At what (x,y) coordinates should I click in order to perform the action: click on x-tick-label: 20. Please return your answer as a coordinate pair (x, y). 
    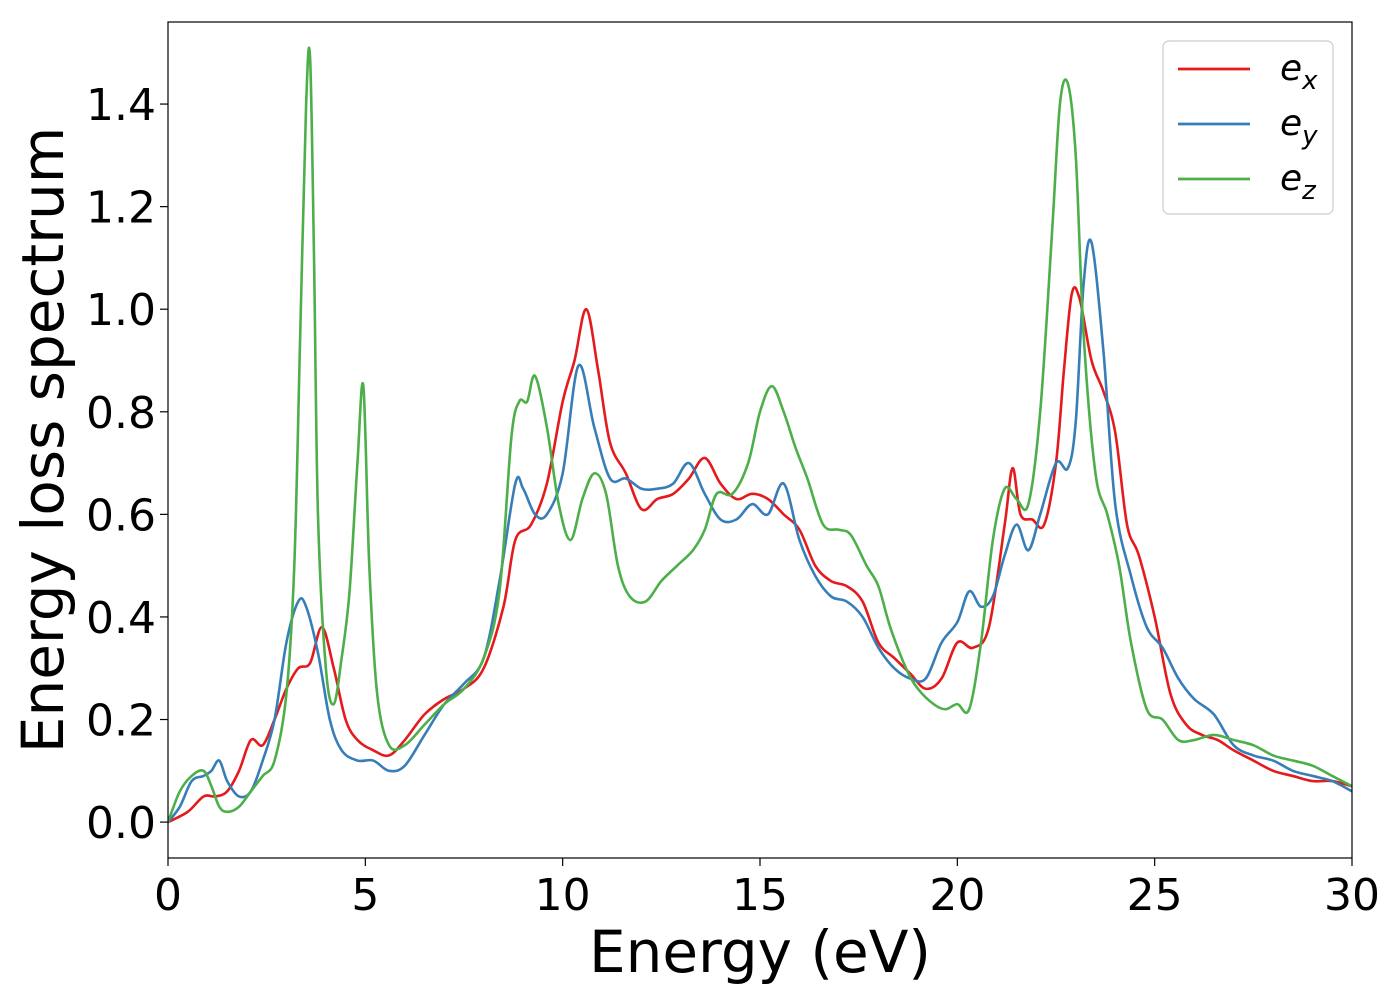
    Looking at the image, I should click on (957, 895).